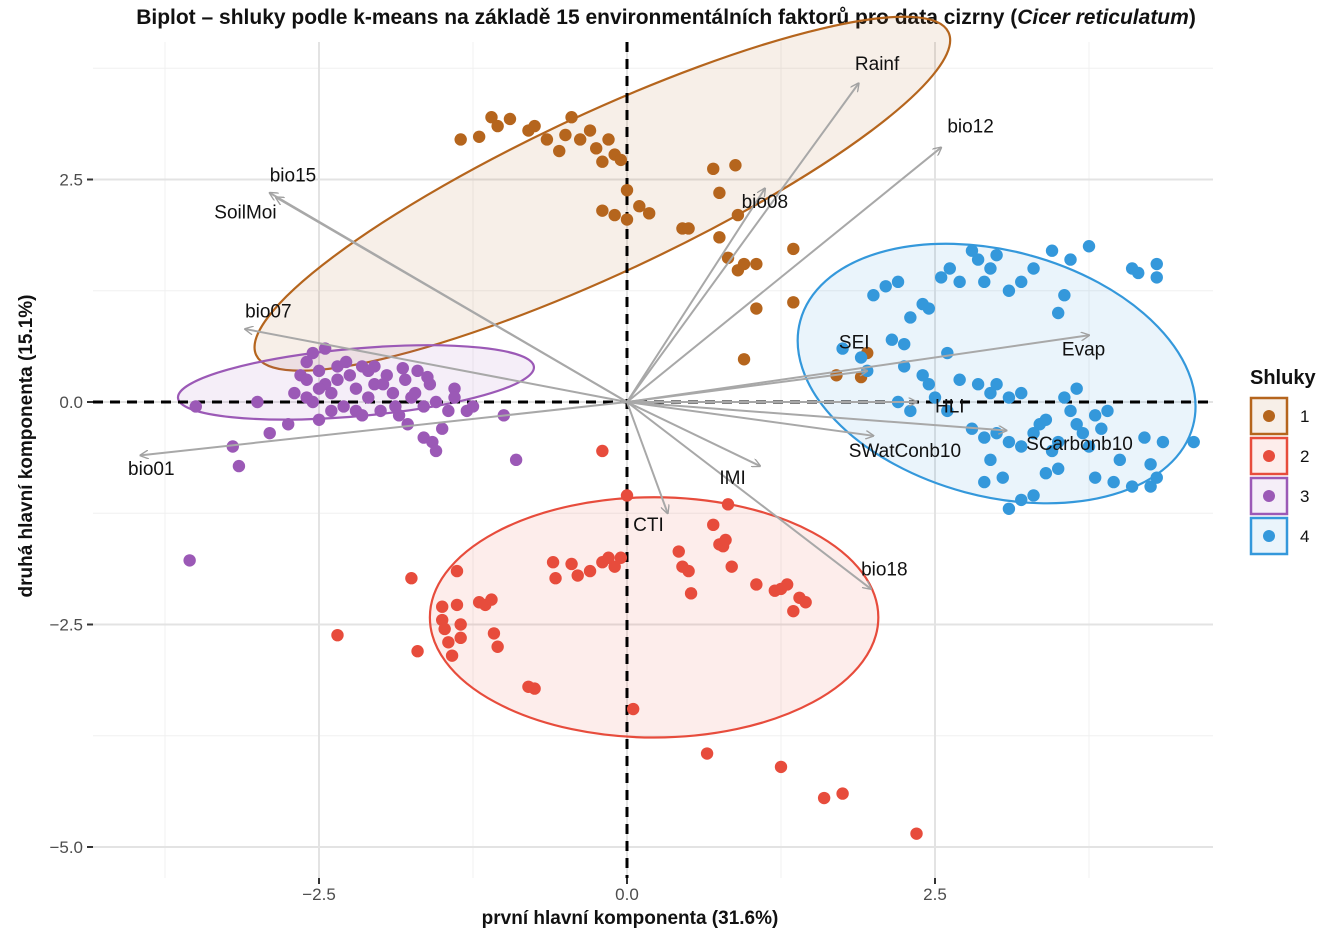 The width and height of the screenshot is (1332, 936). I want to click on y-tick-label: 0.0, so click(71, 402).